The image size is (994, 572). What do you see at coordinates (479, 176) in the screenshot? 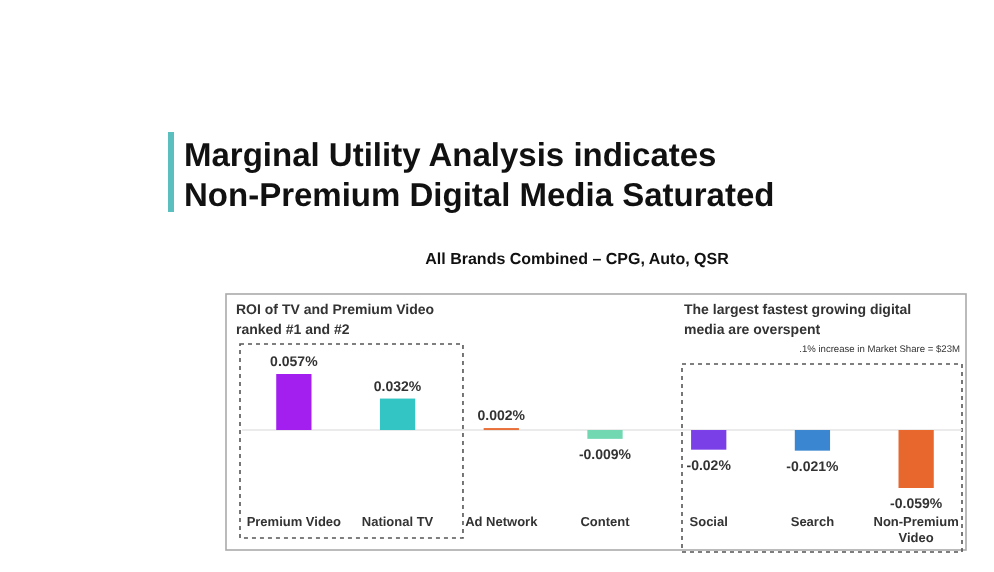
I see `chart-title: Marginal Utility Analysis indicates Non-Premium Digital Media Saturated` at bounding box center [479, 176].